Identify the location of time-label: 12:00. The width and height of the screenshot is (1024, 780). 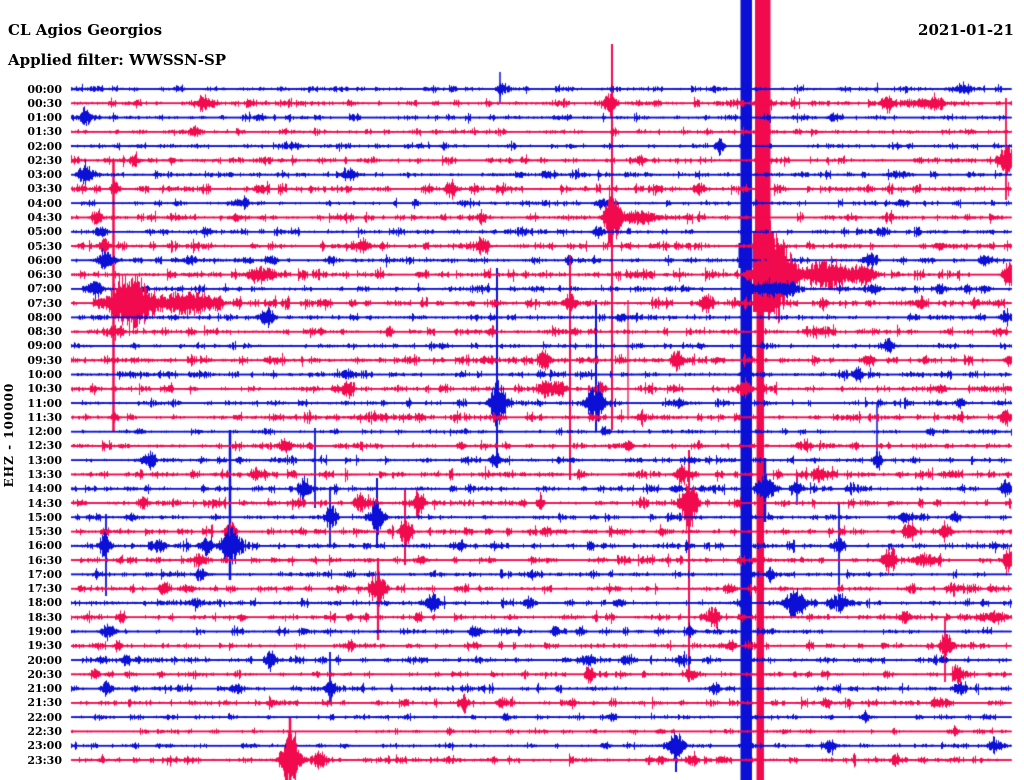
(44, 432).